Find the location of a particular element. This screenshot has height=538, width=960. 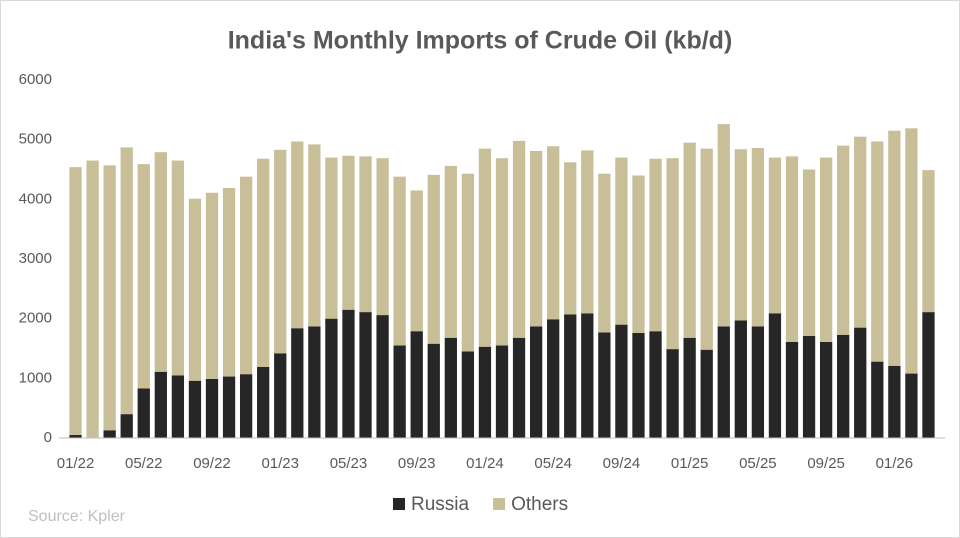

x-tick-label: 01/22 is located at coordinates (76, 463).